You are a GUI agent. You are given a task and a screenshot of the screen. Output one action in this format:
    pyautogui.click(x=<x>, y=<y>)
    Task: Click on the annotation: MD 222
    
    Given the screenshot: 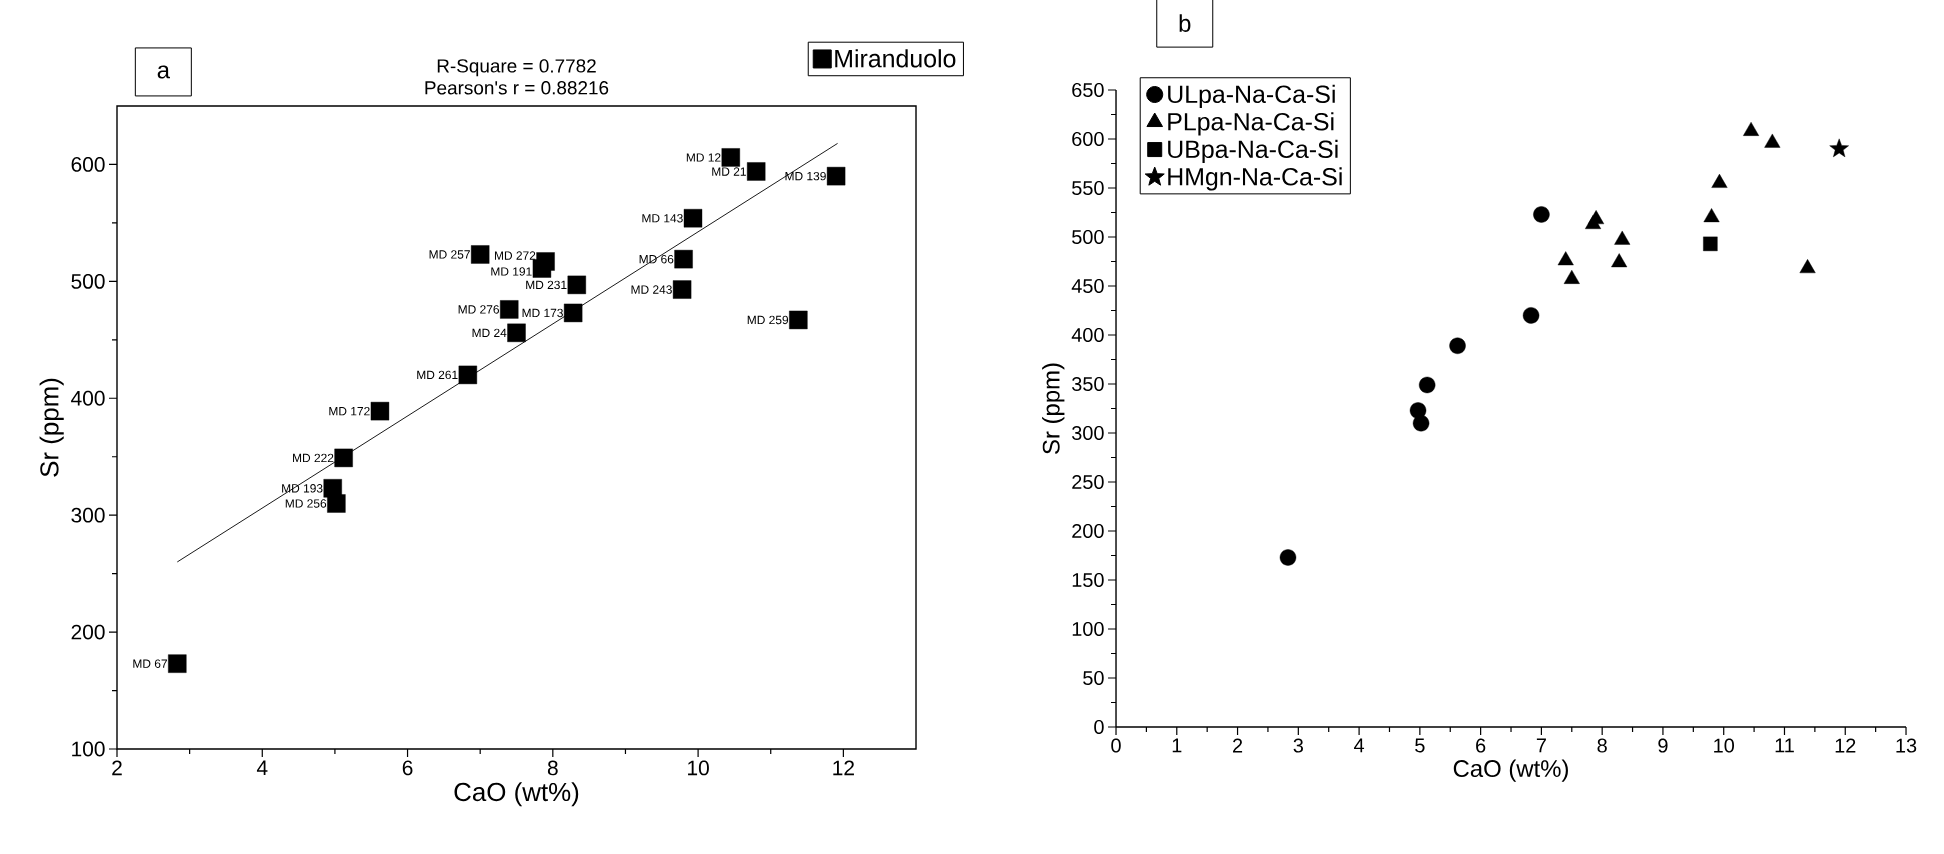 What is the action you would take?
    pyautogui.click(x=313, y=458)
    